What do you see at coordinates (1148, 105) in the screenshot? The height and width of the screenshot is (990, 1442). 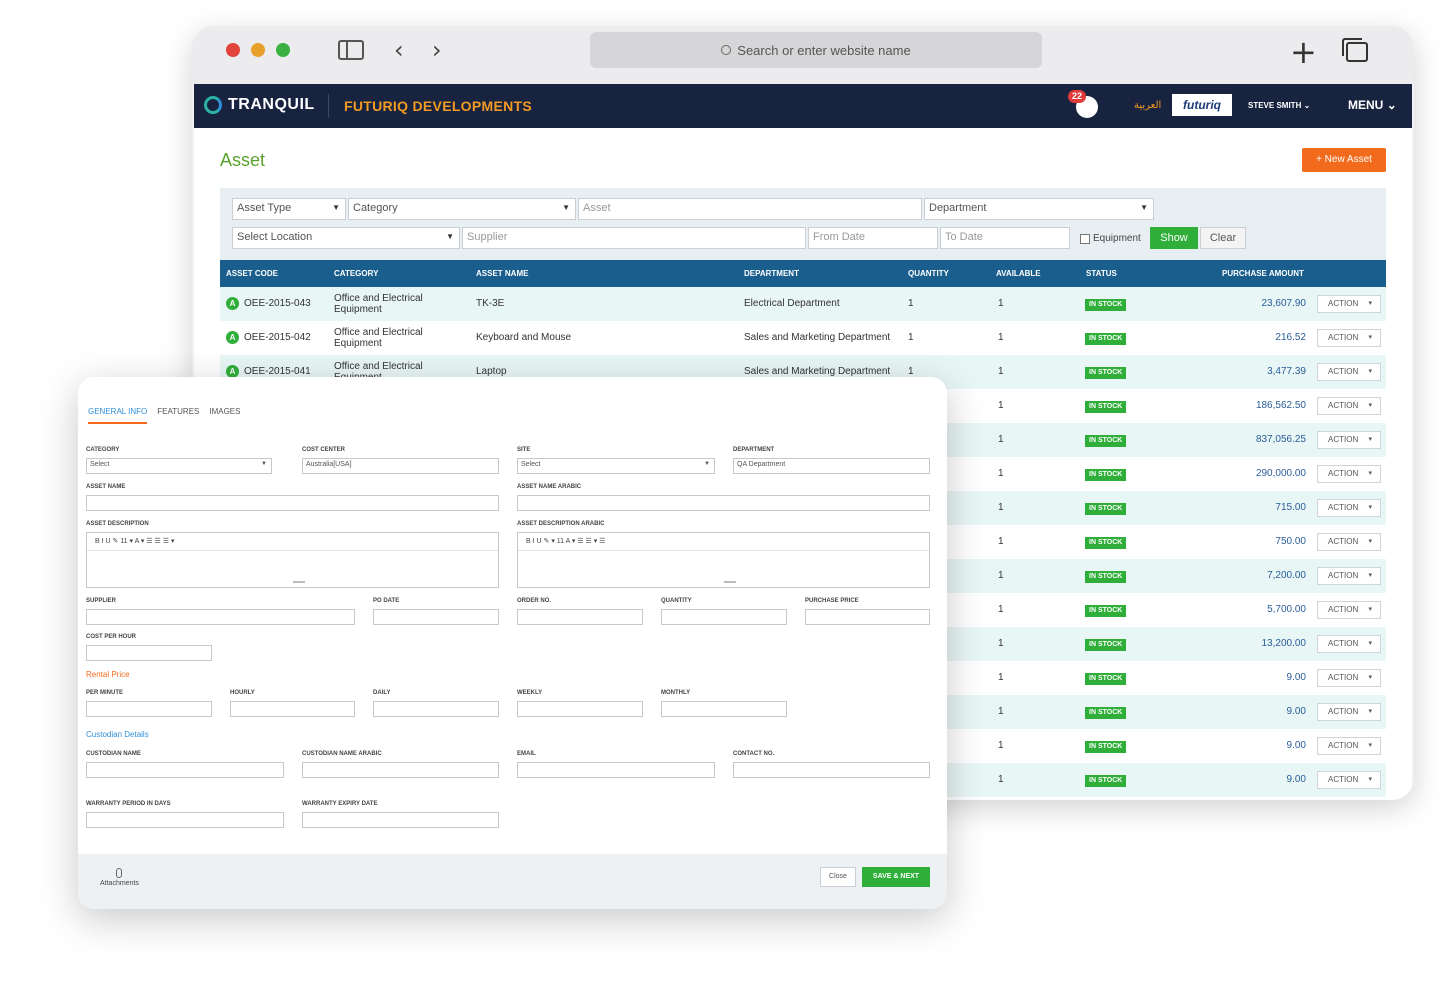 I see `language-switch-link: العربية` at bounding box center [1148, 105].